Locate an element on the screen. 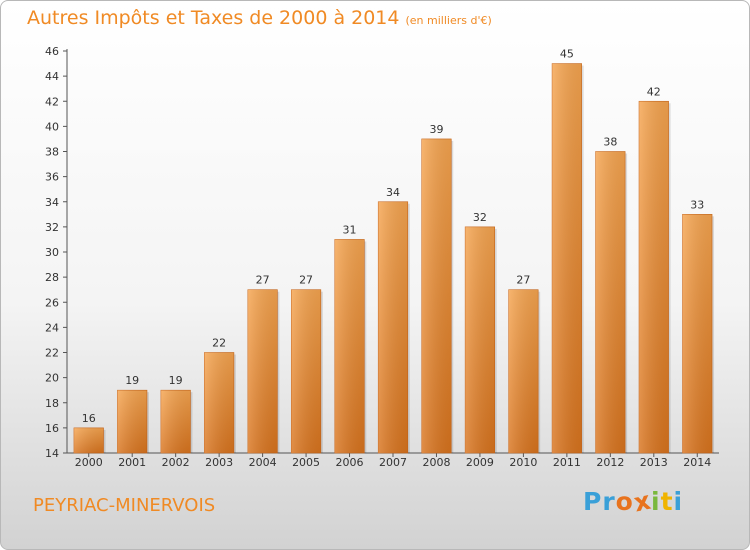 The width and height of the screenshot is (750, 550). y-tick-label: 28 is located at coordinates (52, 277).